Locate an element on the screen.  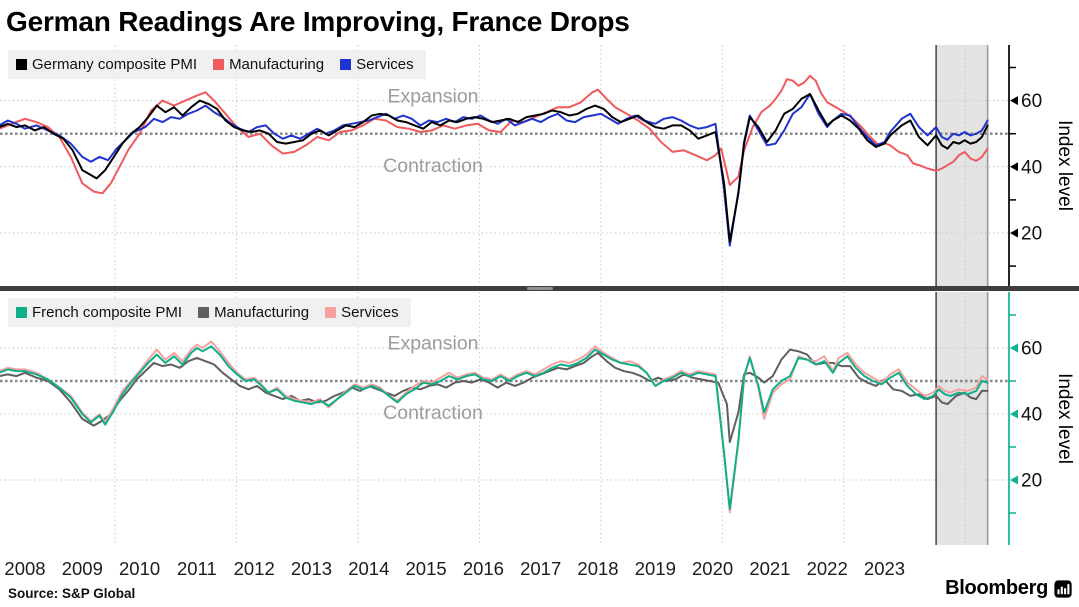
legend-item: Germany composite PMI is located at coordinates (106, 64).